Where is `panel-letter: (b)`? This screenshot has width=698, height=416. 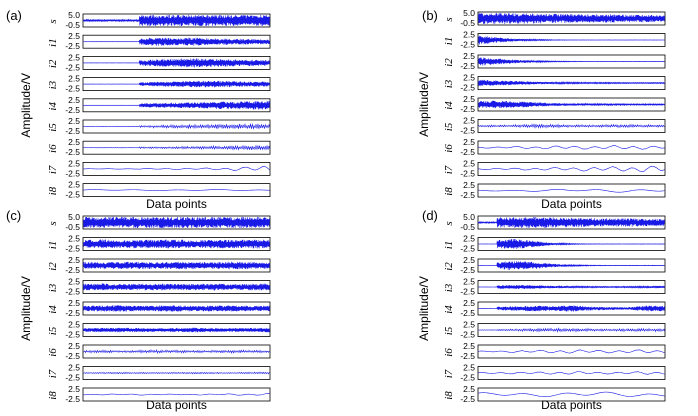
panel-letter: (b) is located at coordinates (430, 15).